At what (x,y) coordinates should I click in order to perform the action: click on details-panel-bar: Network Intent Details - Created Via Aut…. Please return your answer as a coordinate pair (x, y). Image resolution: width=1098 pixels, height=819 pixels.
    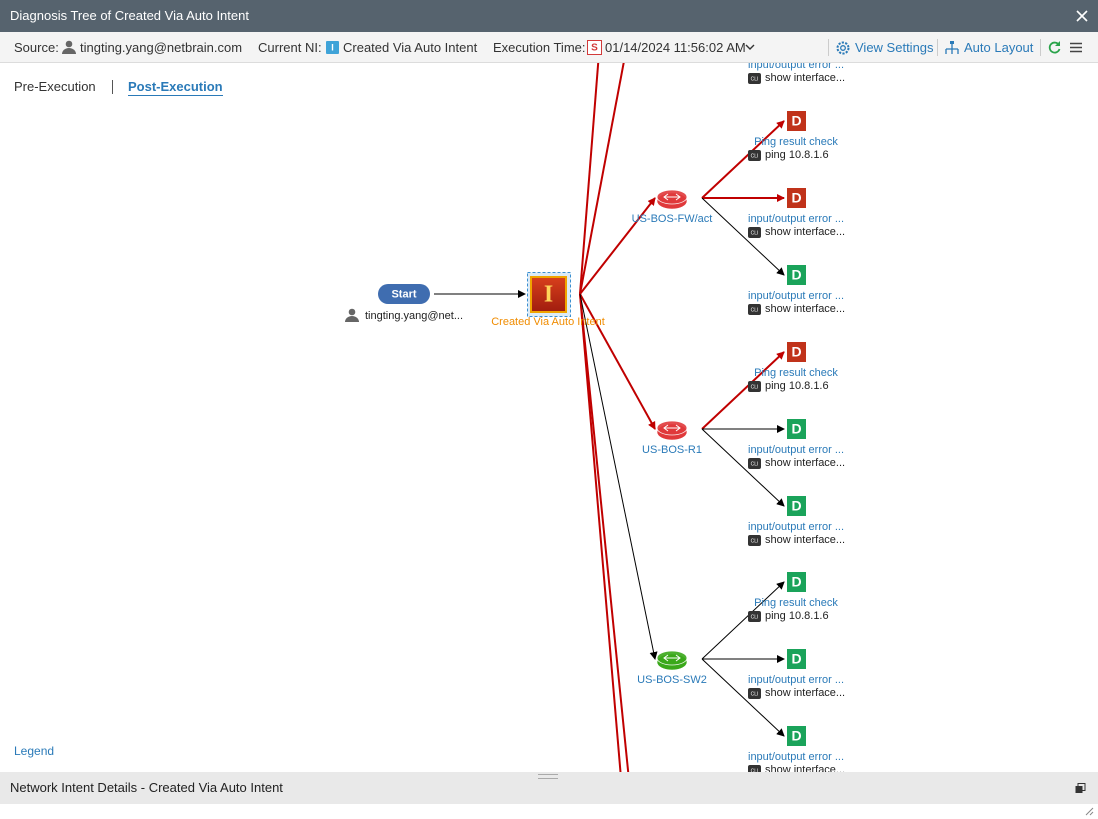
    Looking at the image, I should click on (549, 788).